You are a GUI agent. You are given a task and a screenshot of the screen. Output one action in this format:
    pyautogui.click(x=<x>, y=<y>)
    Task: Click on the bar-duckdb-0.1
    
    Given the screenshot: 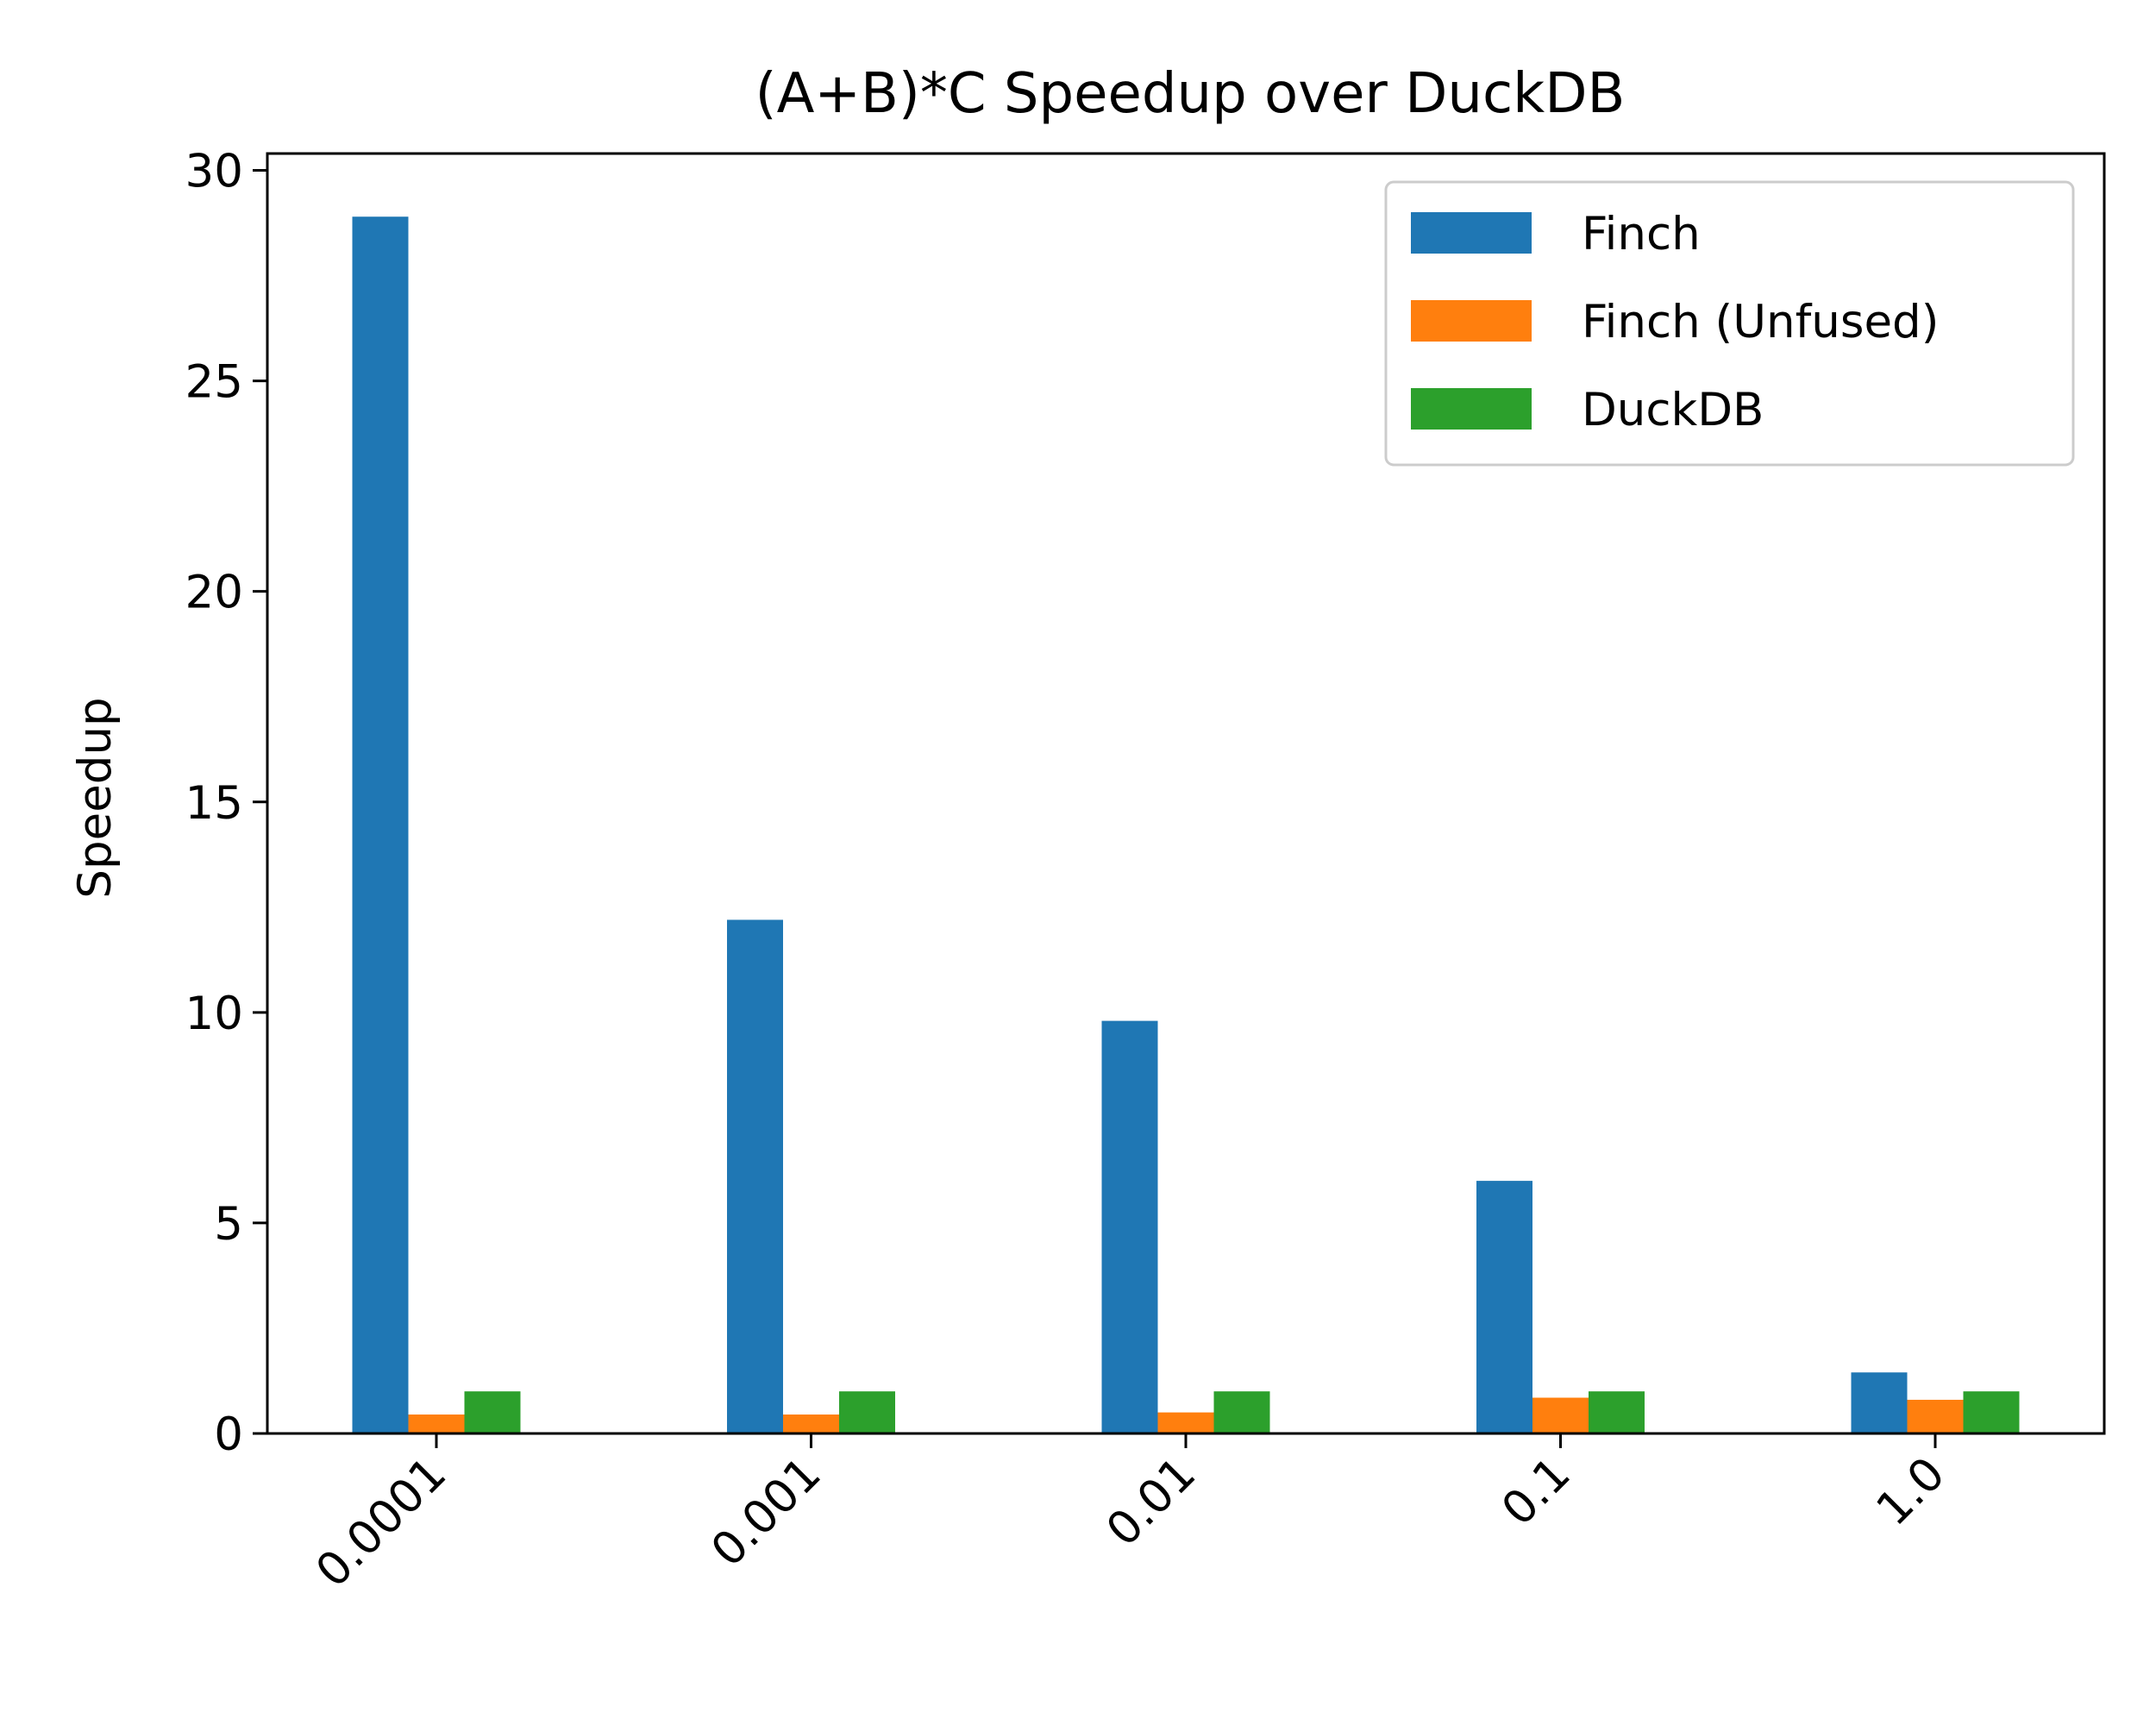 What is the action you would take?
    pyautogui.click(x=1617, y=1412)
    